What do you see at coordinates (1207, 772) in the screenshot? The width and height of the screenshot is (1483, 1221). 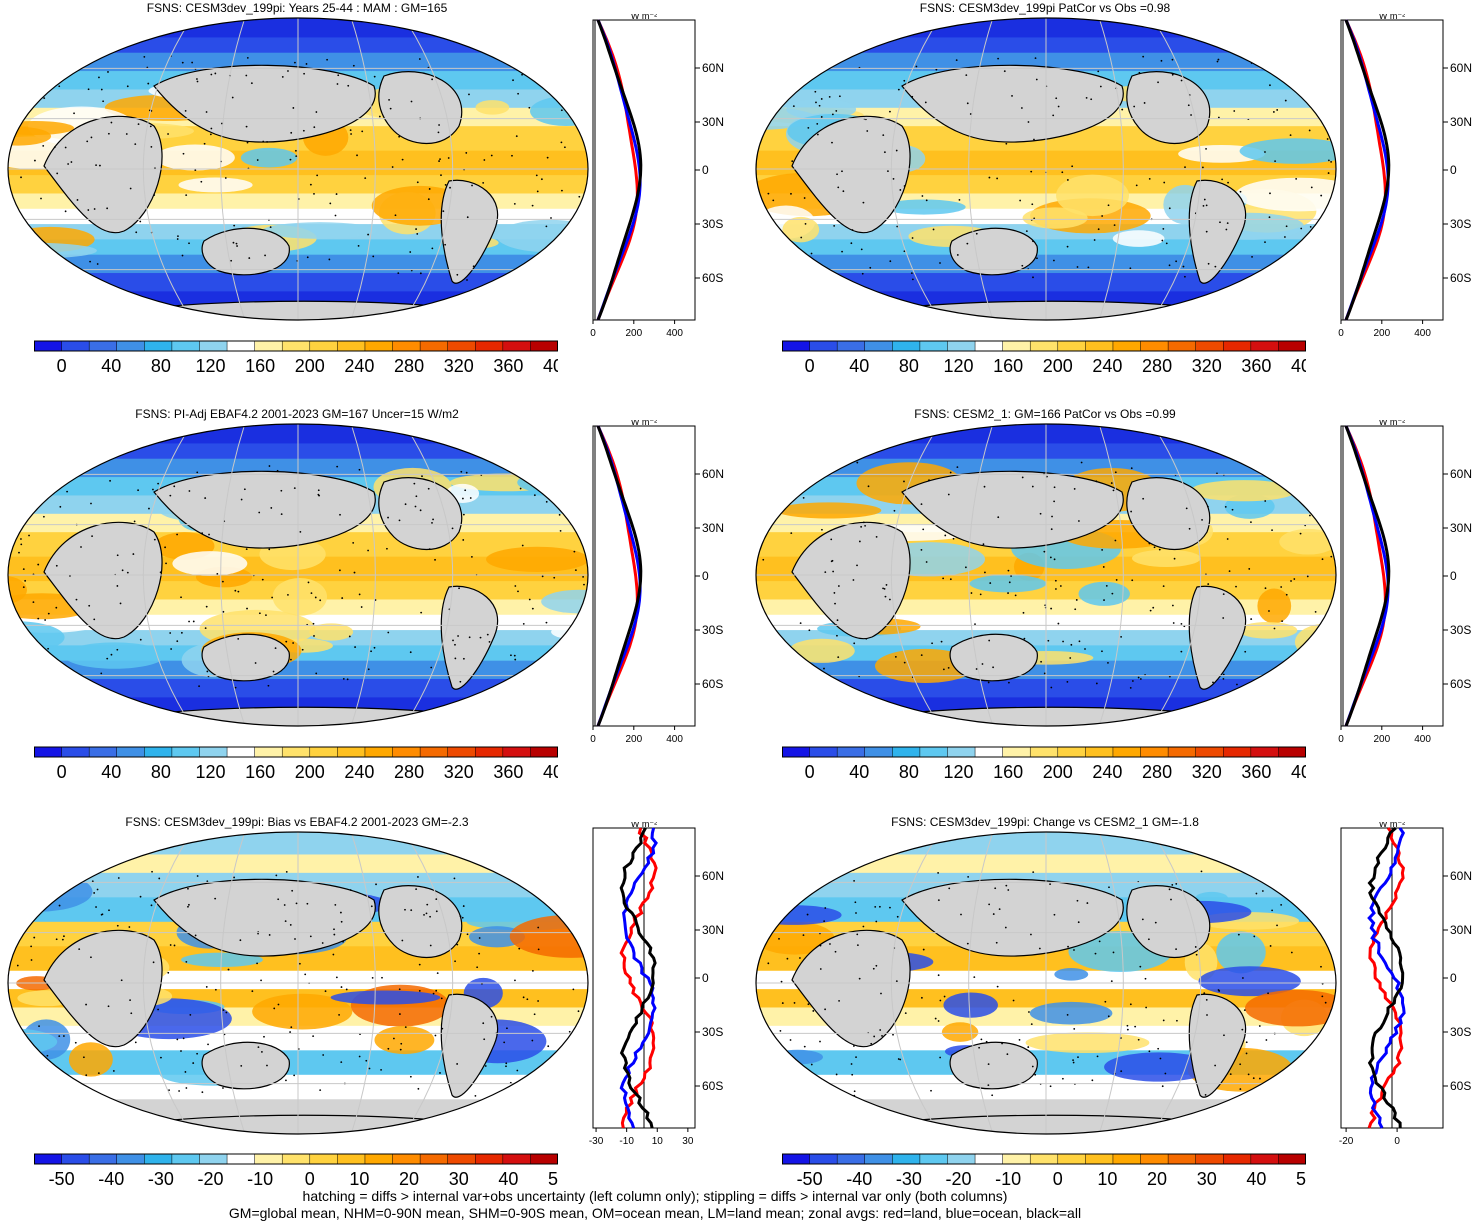 I see `colorbar-tick-label: 320` at bounding box center [1207, 772].